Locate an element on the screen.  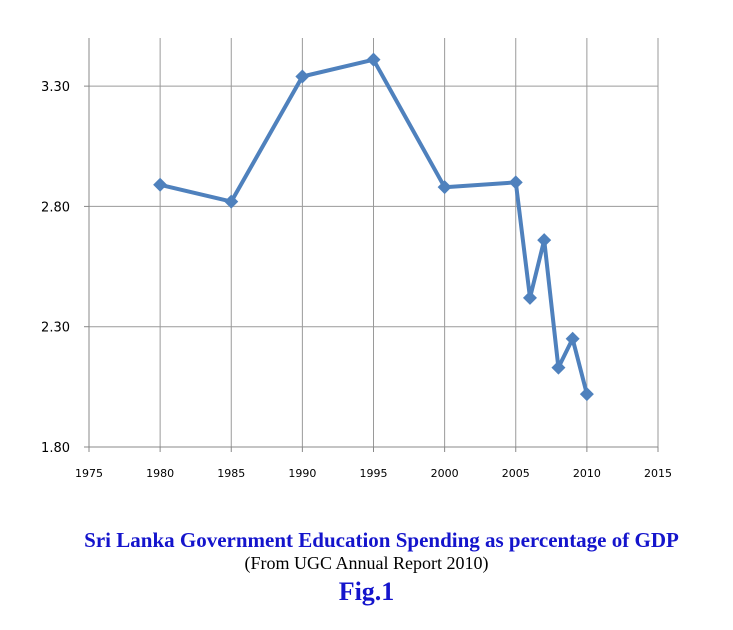
y-tick-labels: 1.80 2.30 2.80 3.30 is located at coordinates (55, 268).